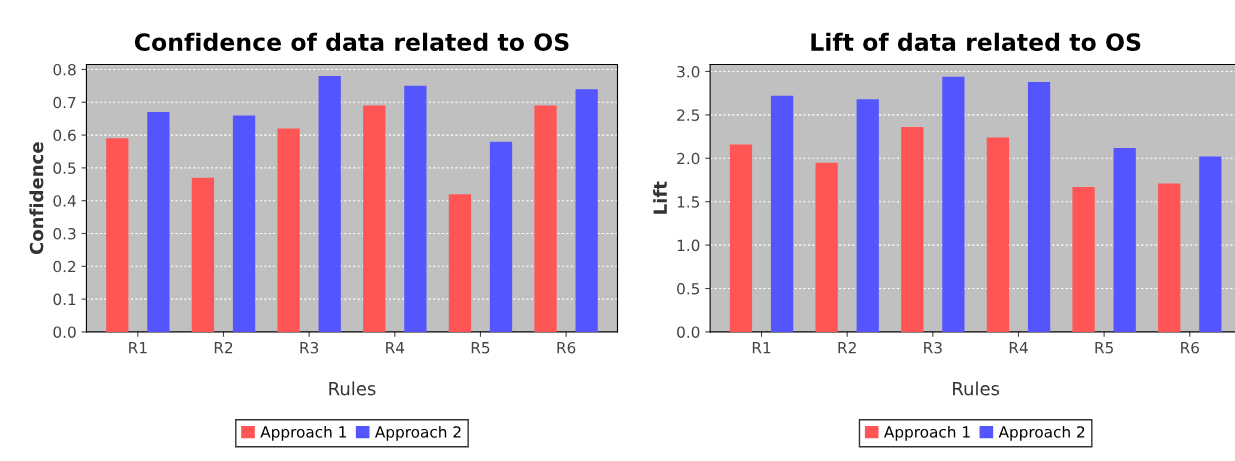 The width and height of the screenshot is (1235, 461). What do you see at coordinates (64, 69) in the screenshot?
I see `y-tick-label: 0.8` at bounding box center [64, 69].